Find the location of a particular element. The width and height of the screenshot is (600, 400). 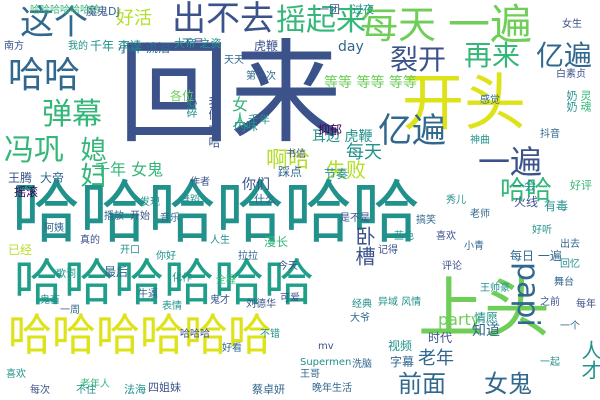

word: 回忆 is located at coordinates (570, 264).